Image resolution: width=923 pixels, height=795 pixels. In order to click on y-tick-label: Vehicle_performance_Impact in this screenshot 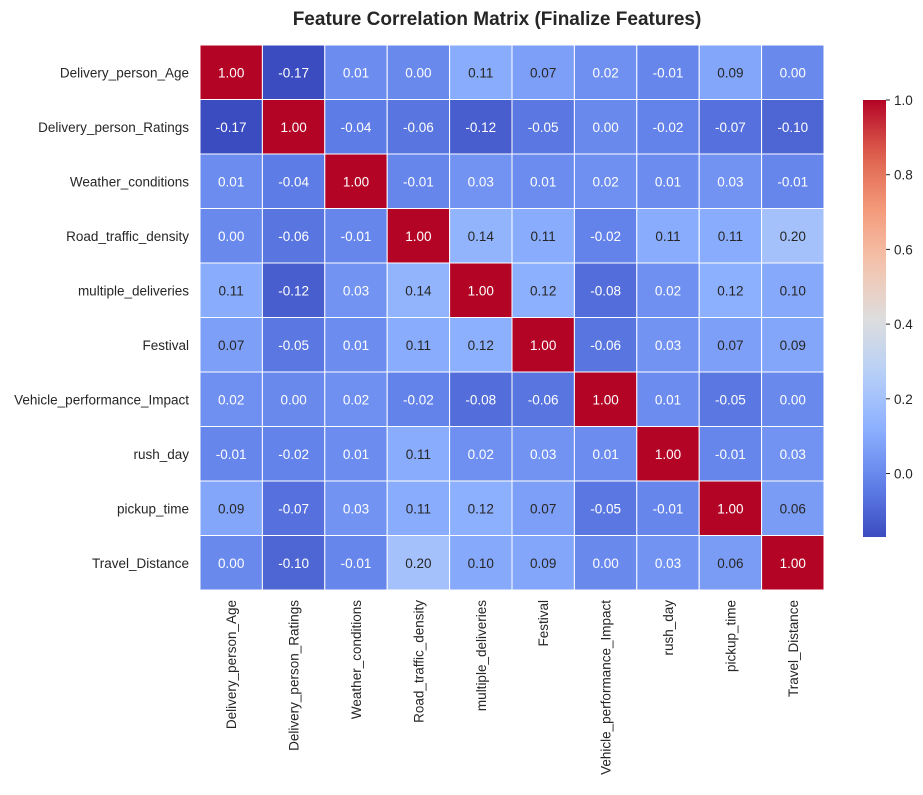, I will do `click(101, 399)`.